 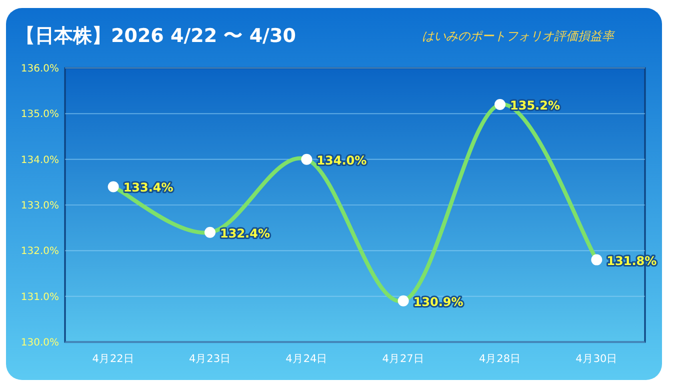 What do you see at coordinates (113, 359) in the screenshot?
I see `x-tick-label: 4月22日` at bounding box center [113, 359].